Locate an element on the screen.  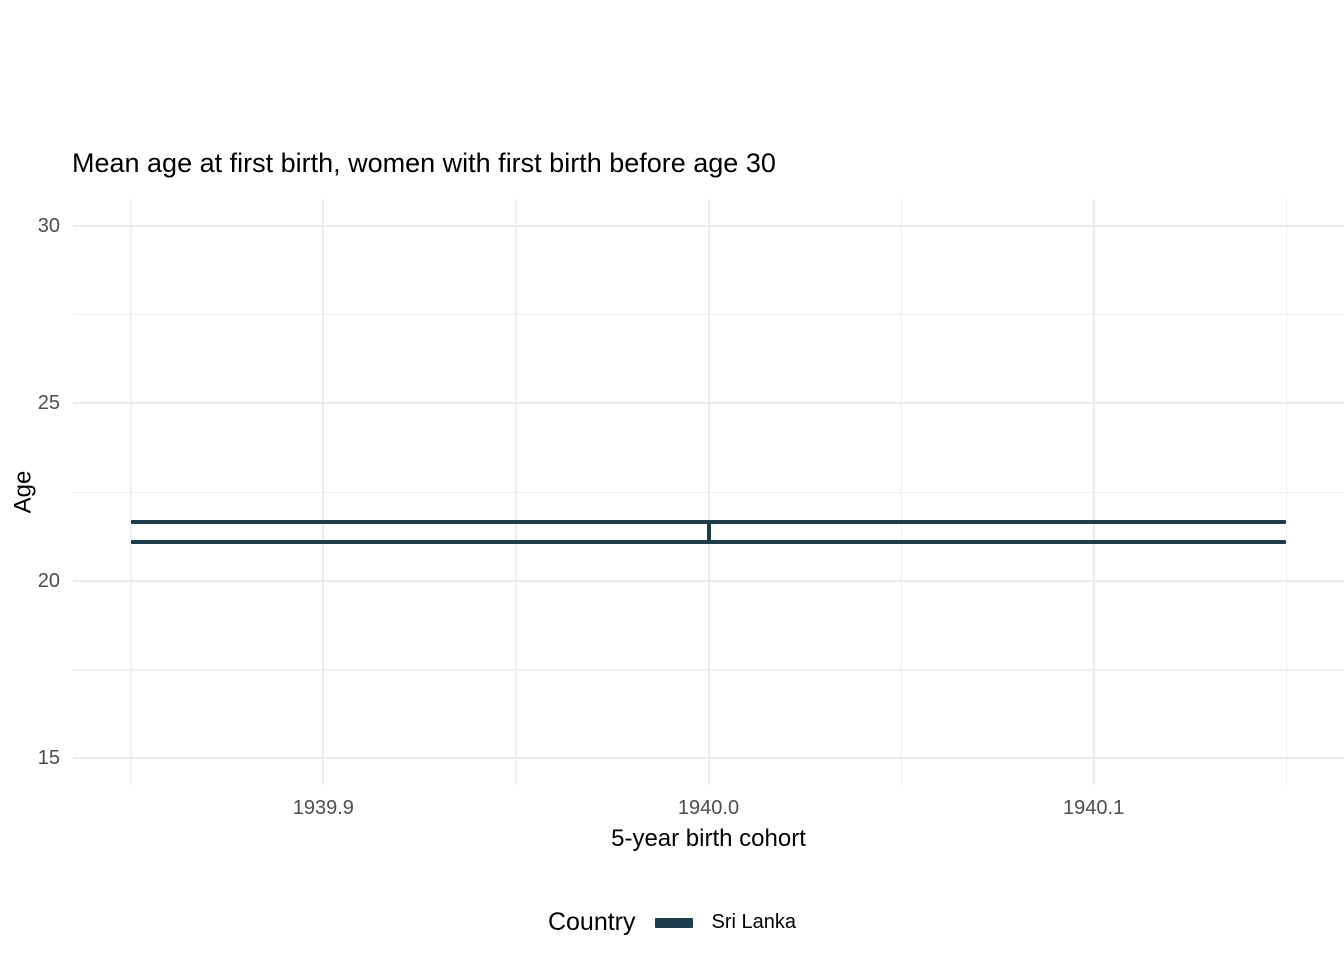
y-tick-label: 20 is located at coordinates (48, 580).